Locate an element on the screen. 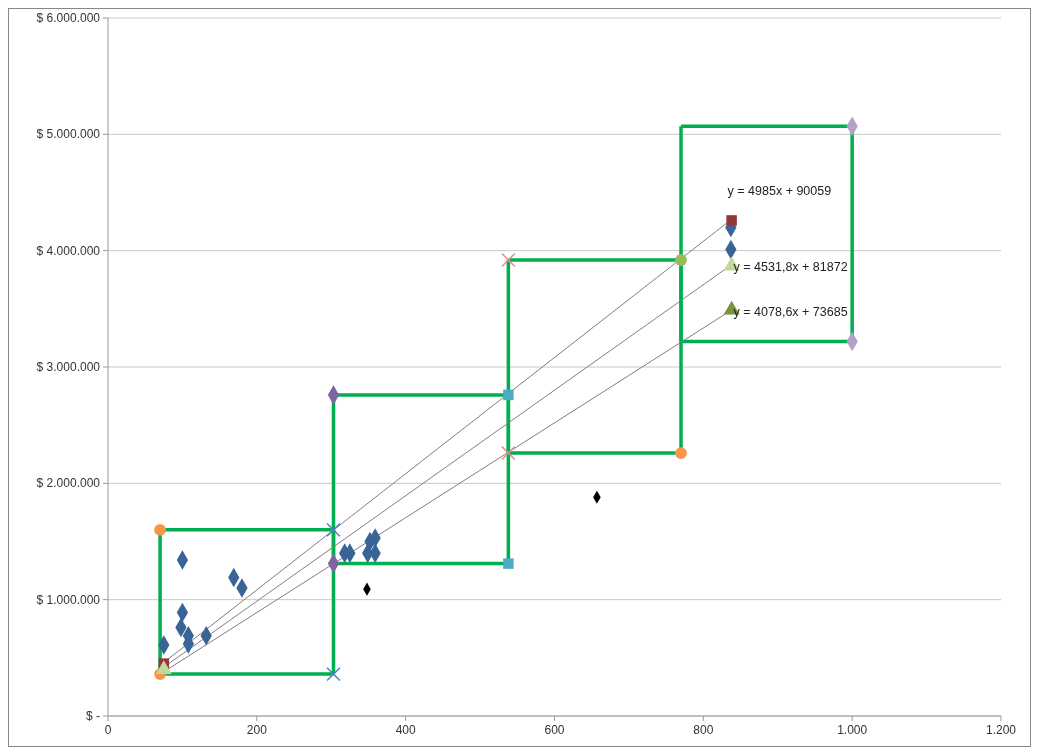 This screenshot has width=1039, height=755. x-tick-label: 1.000 is located at coordinates (852, 730).